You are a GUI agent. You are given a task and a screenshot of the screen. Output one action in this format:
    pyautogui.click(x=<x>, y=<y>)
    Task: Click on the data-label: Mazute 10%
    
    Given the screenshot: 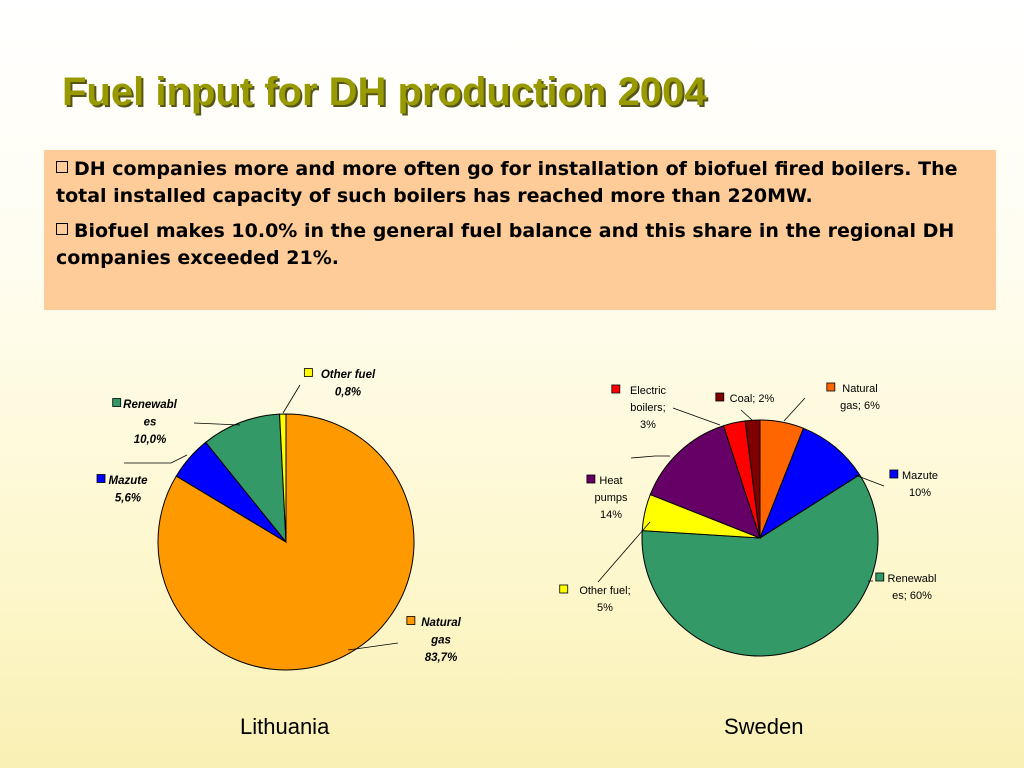 What is the action you would take?
    pyautogui.click(x=920, y=484)
    